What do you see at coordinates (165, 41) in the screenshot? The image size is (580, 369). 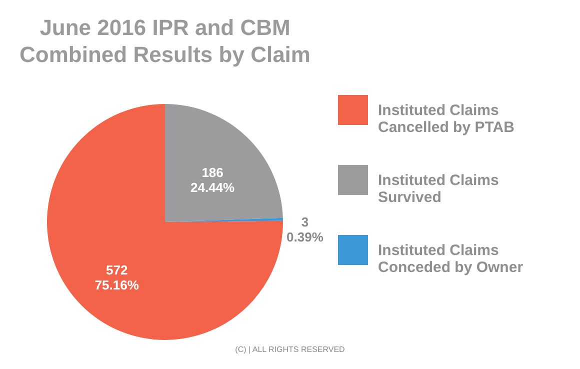 I see `chart-title: June 2016 IPR and CBM Combined Results by Claim` at bounding box center [165, 41].